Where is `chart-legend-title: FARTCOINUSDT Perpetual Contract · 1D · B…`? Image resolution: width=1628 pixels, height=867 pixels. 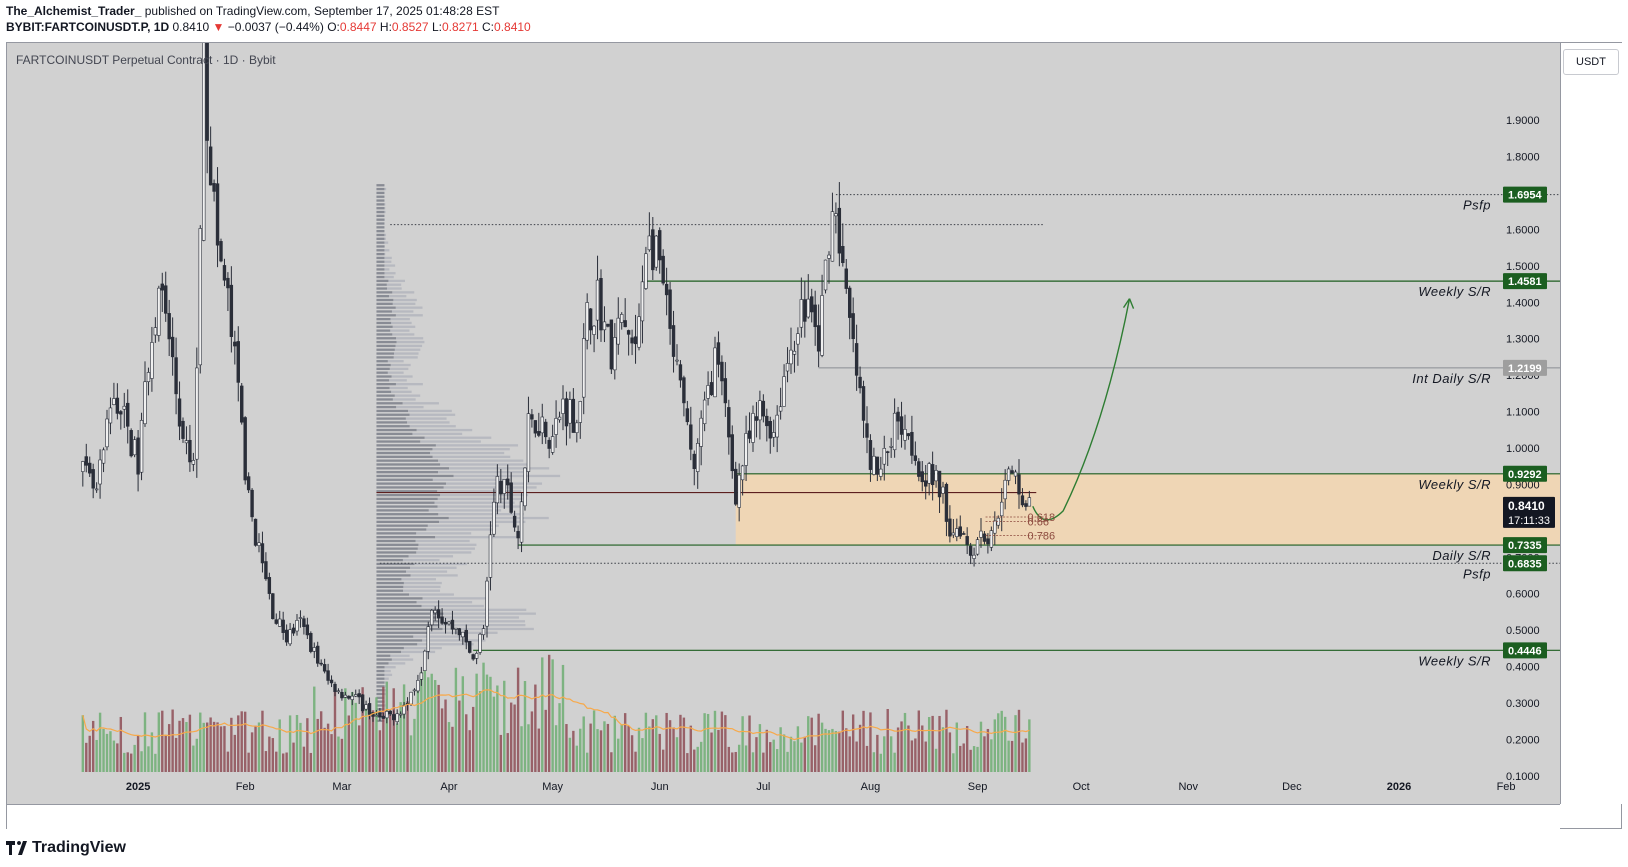
chart-legend-title: FARTCOINUSDT Perpetual Contract · 1D · B… is located at coordinates (146, 60).